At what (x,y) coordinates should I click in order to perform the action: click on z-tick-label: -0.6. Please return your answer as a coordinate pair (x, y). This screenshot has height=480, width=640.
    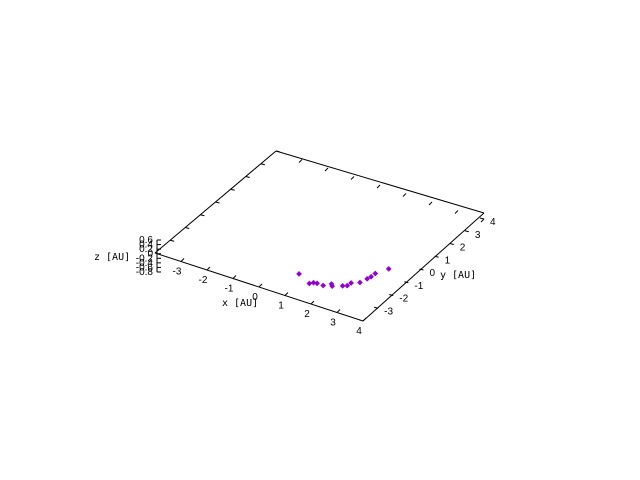
    Looking at the image, I should click on (145, 267).